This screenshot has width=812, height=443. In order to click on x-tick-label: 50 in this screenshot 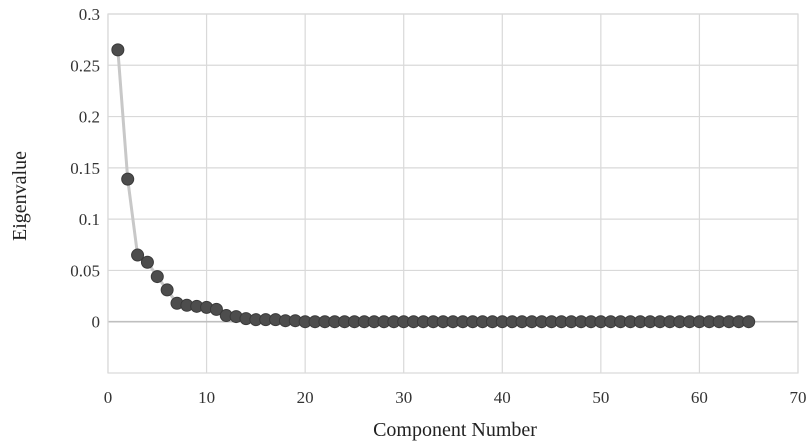, I will do `click(600, 397)`.